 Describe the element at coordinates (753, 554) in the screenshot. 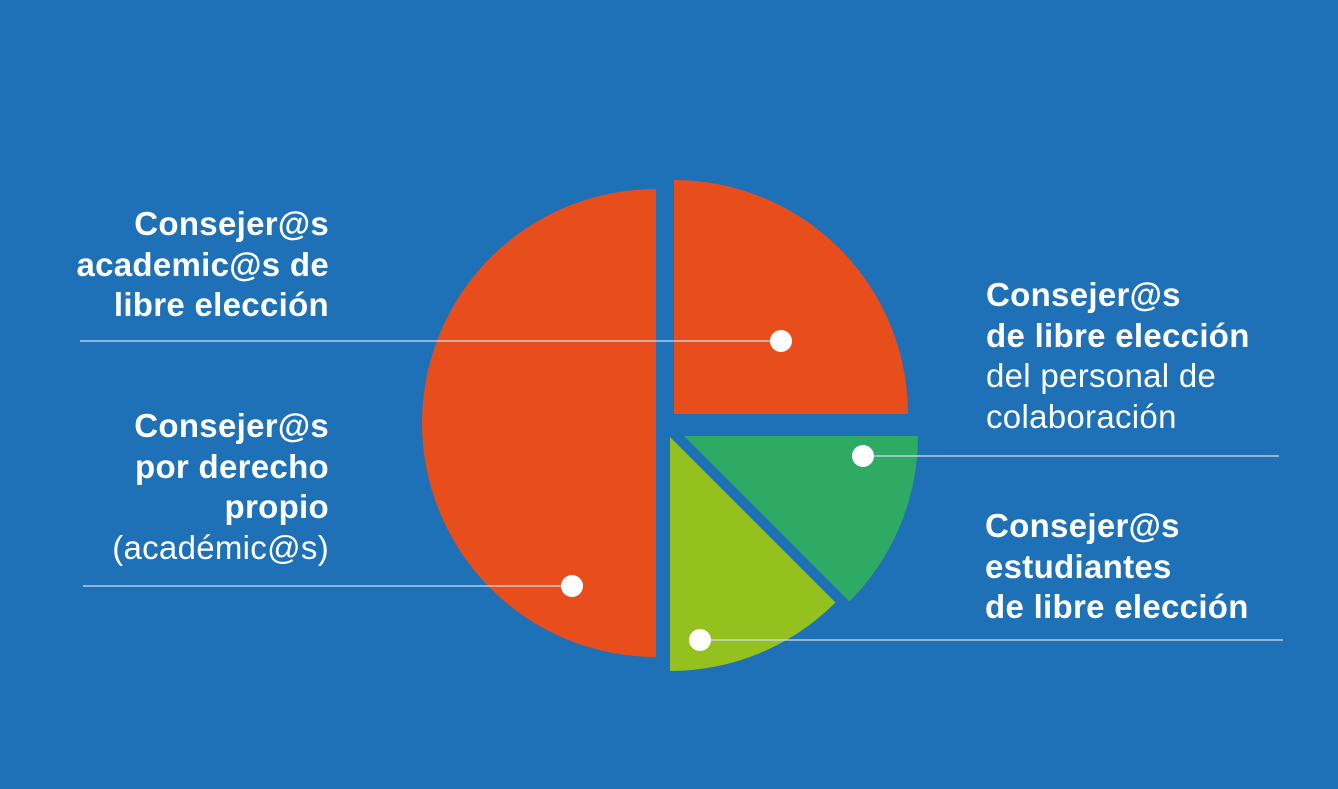

I see `pie-slice-estudiantes` at that location.